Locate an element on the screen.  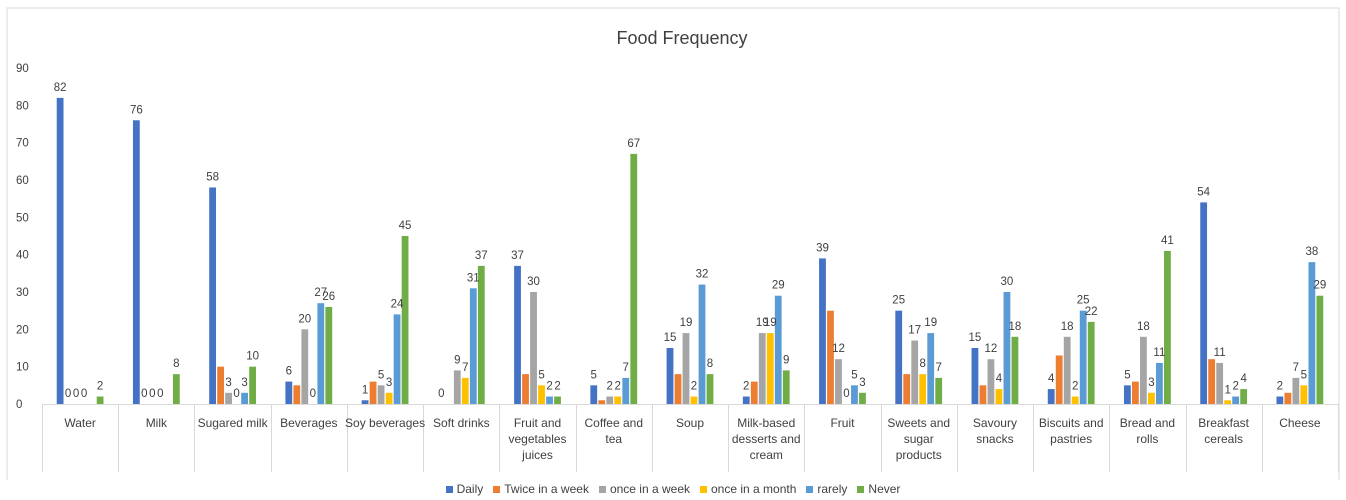
data-label: 18 is located at coordinates (1015, 327).